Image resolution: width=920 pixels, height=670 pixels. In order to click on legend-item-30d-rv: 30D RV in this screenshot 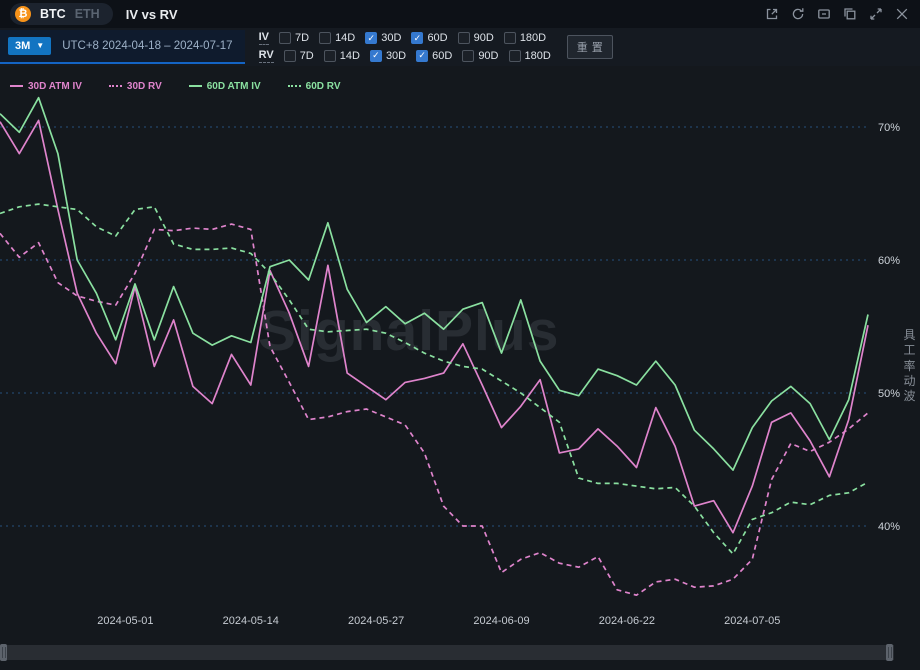, I will do `click(135, 86)`.